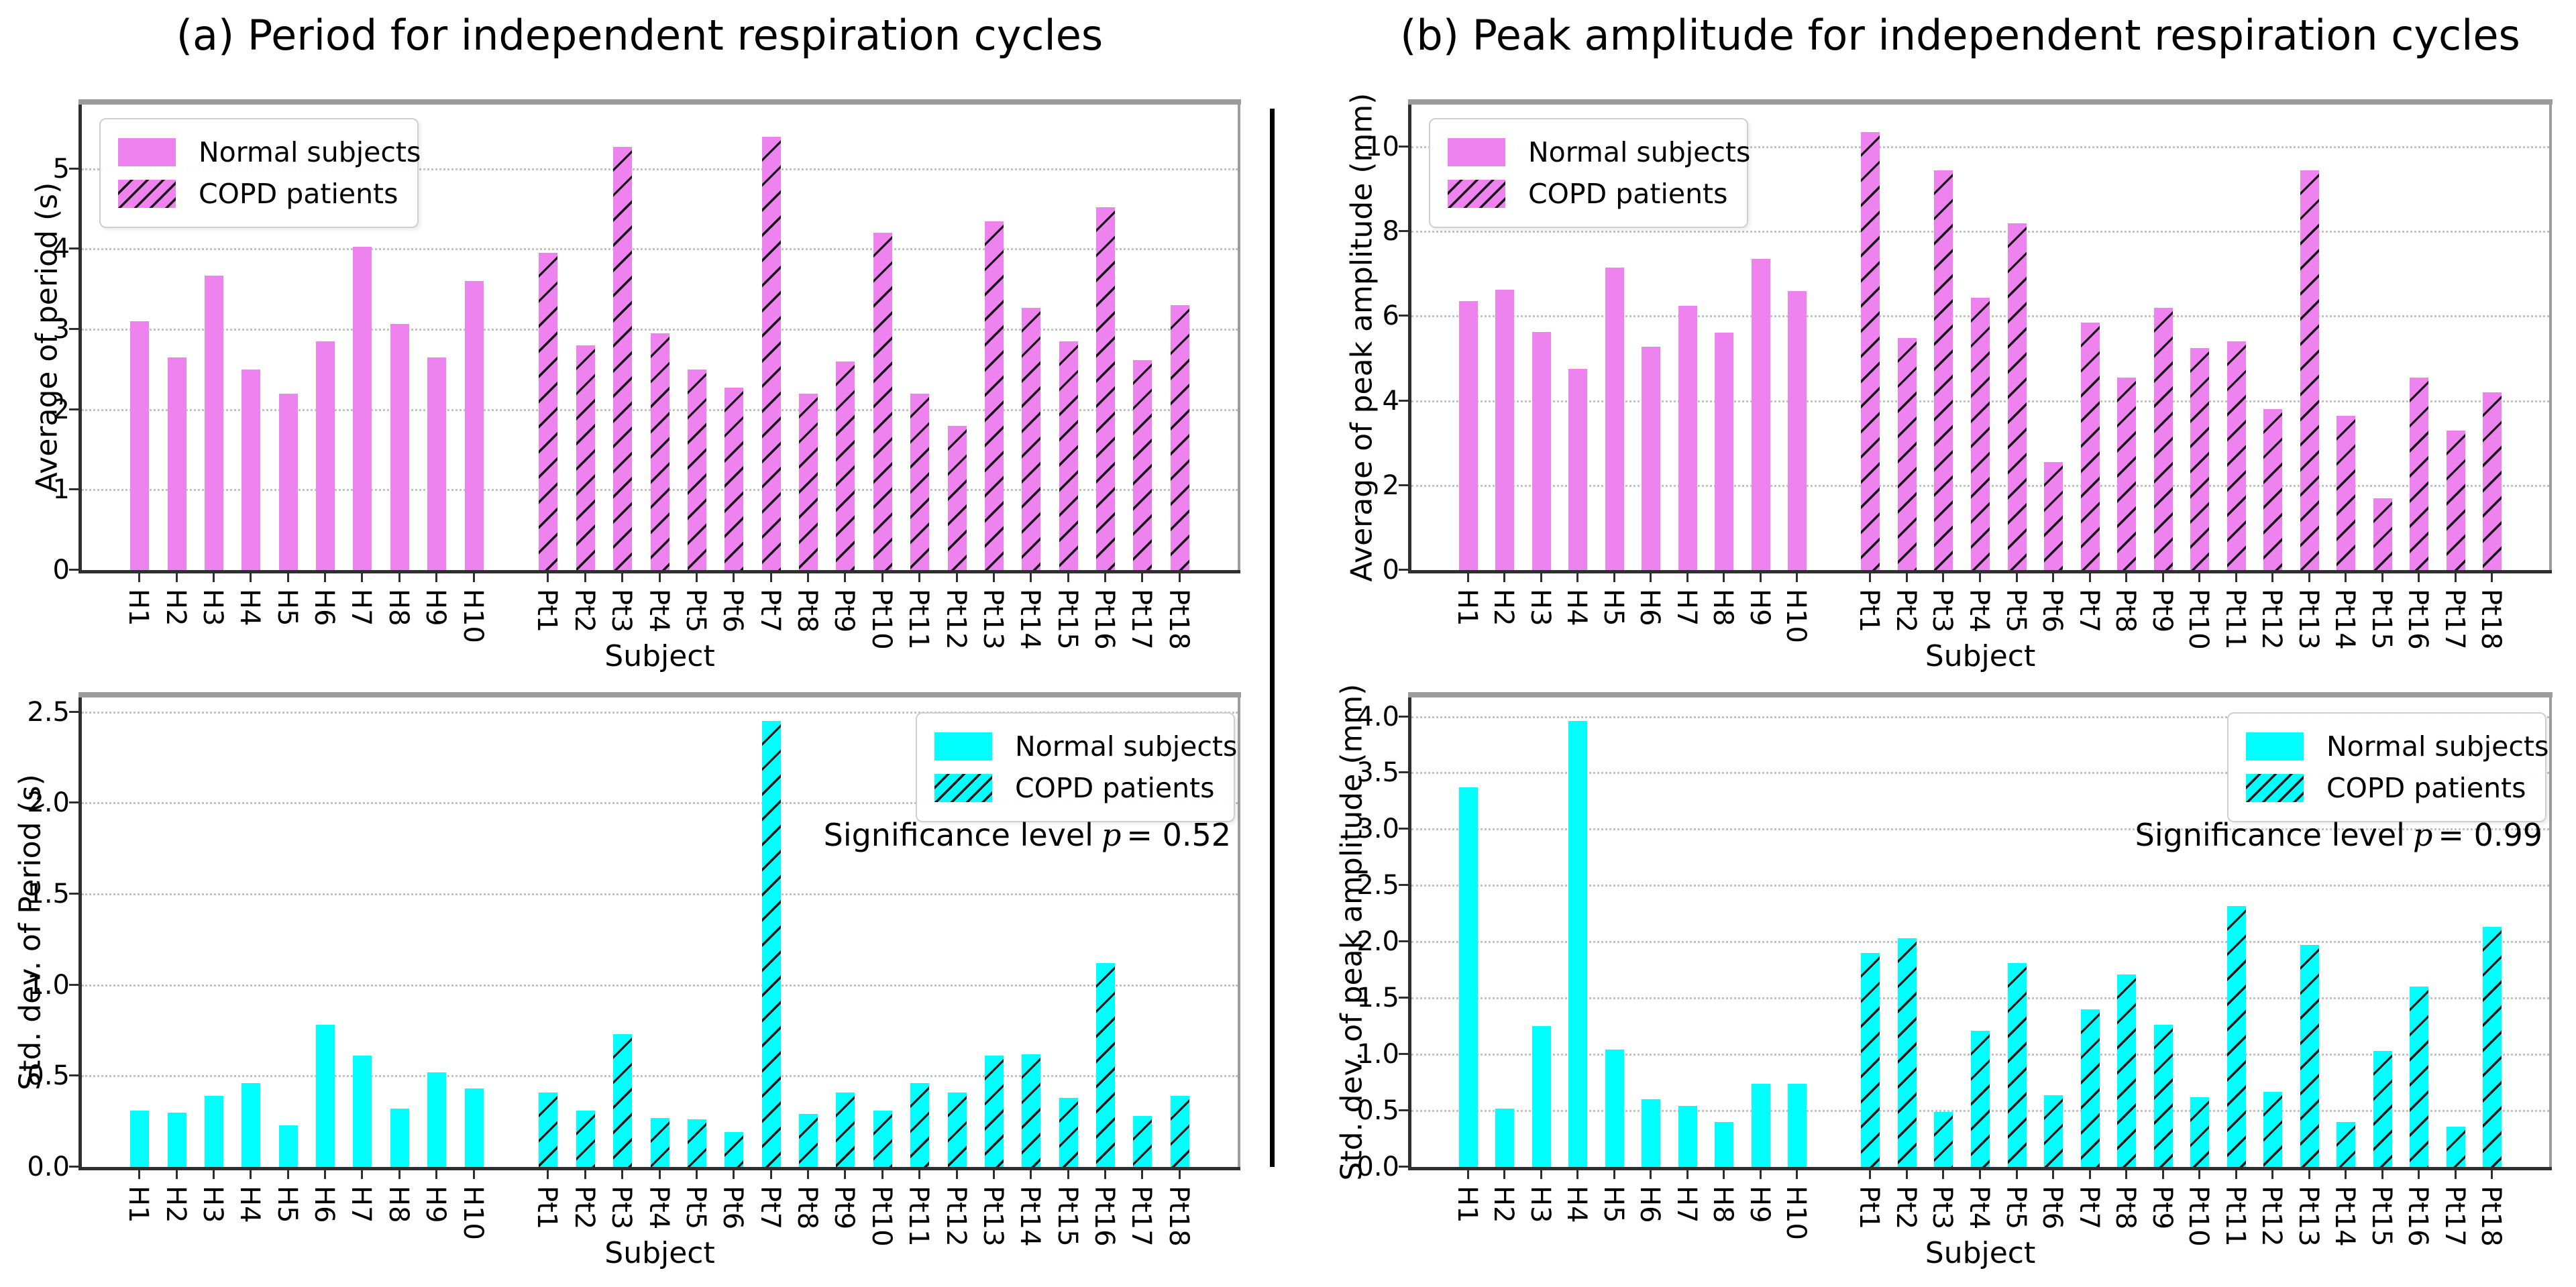 The height and width of the screenshot is (1287, 2576). What do you see at coordinates (1613, 607) in the screenshot?
I see `x-tick-label-H5: H5` at bounding box center [1613, 607].